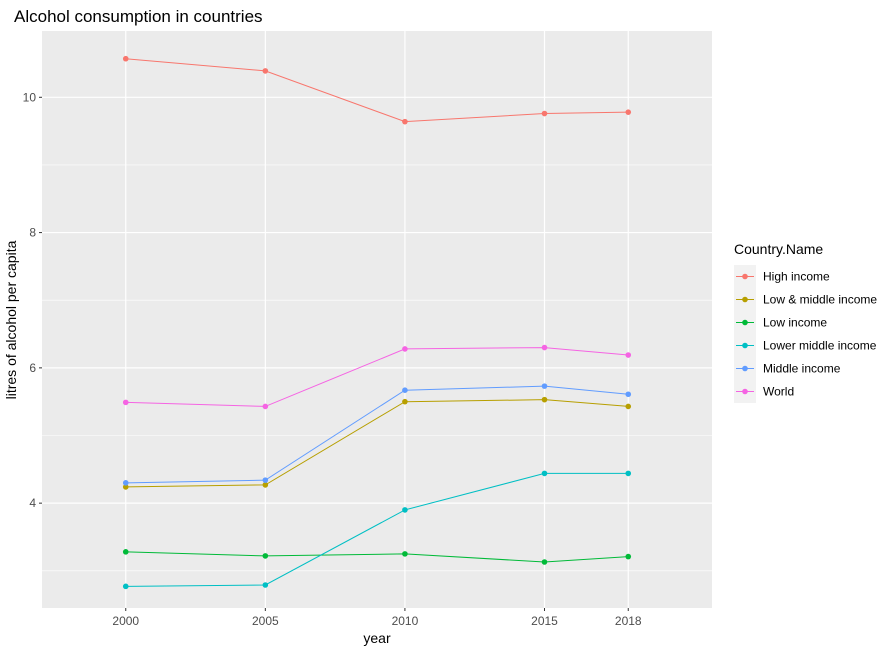 The height and width of the screenshot is (650, 893). I want to click on x-tick-label: 2018, so click(628, 621).